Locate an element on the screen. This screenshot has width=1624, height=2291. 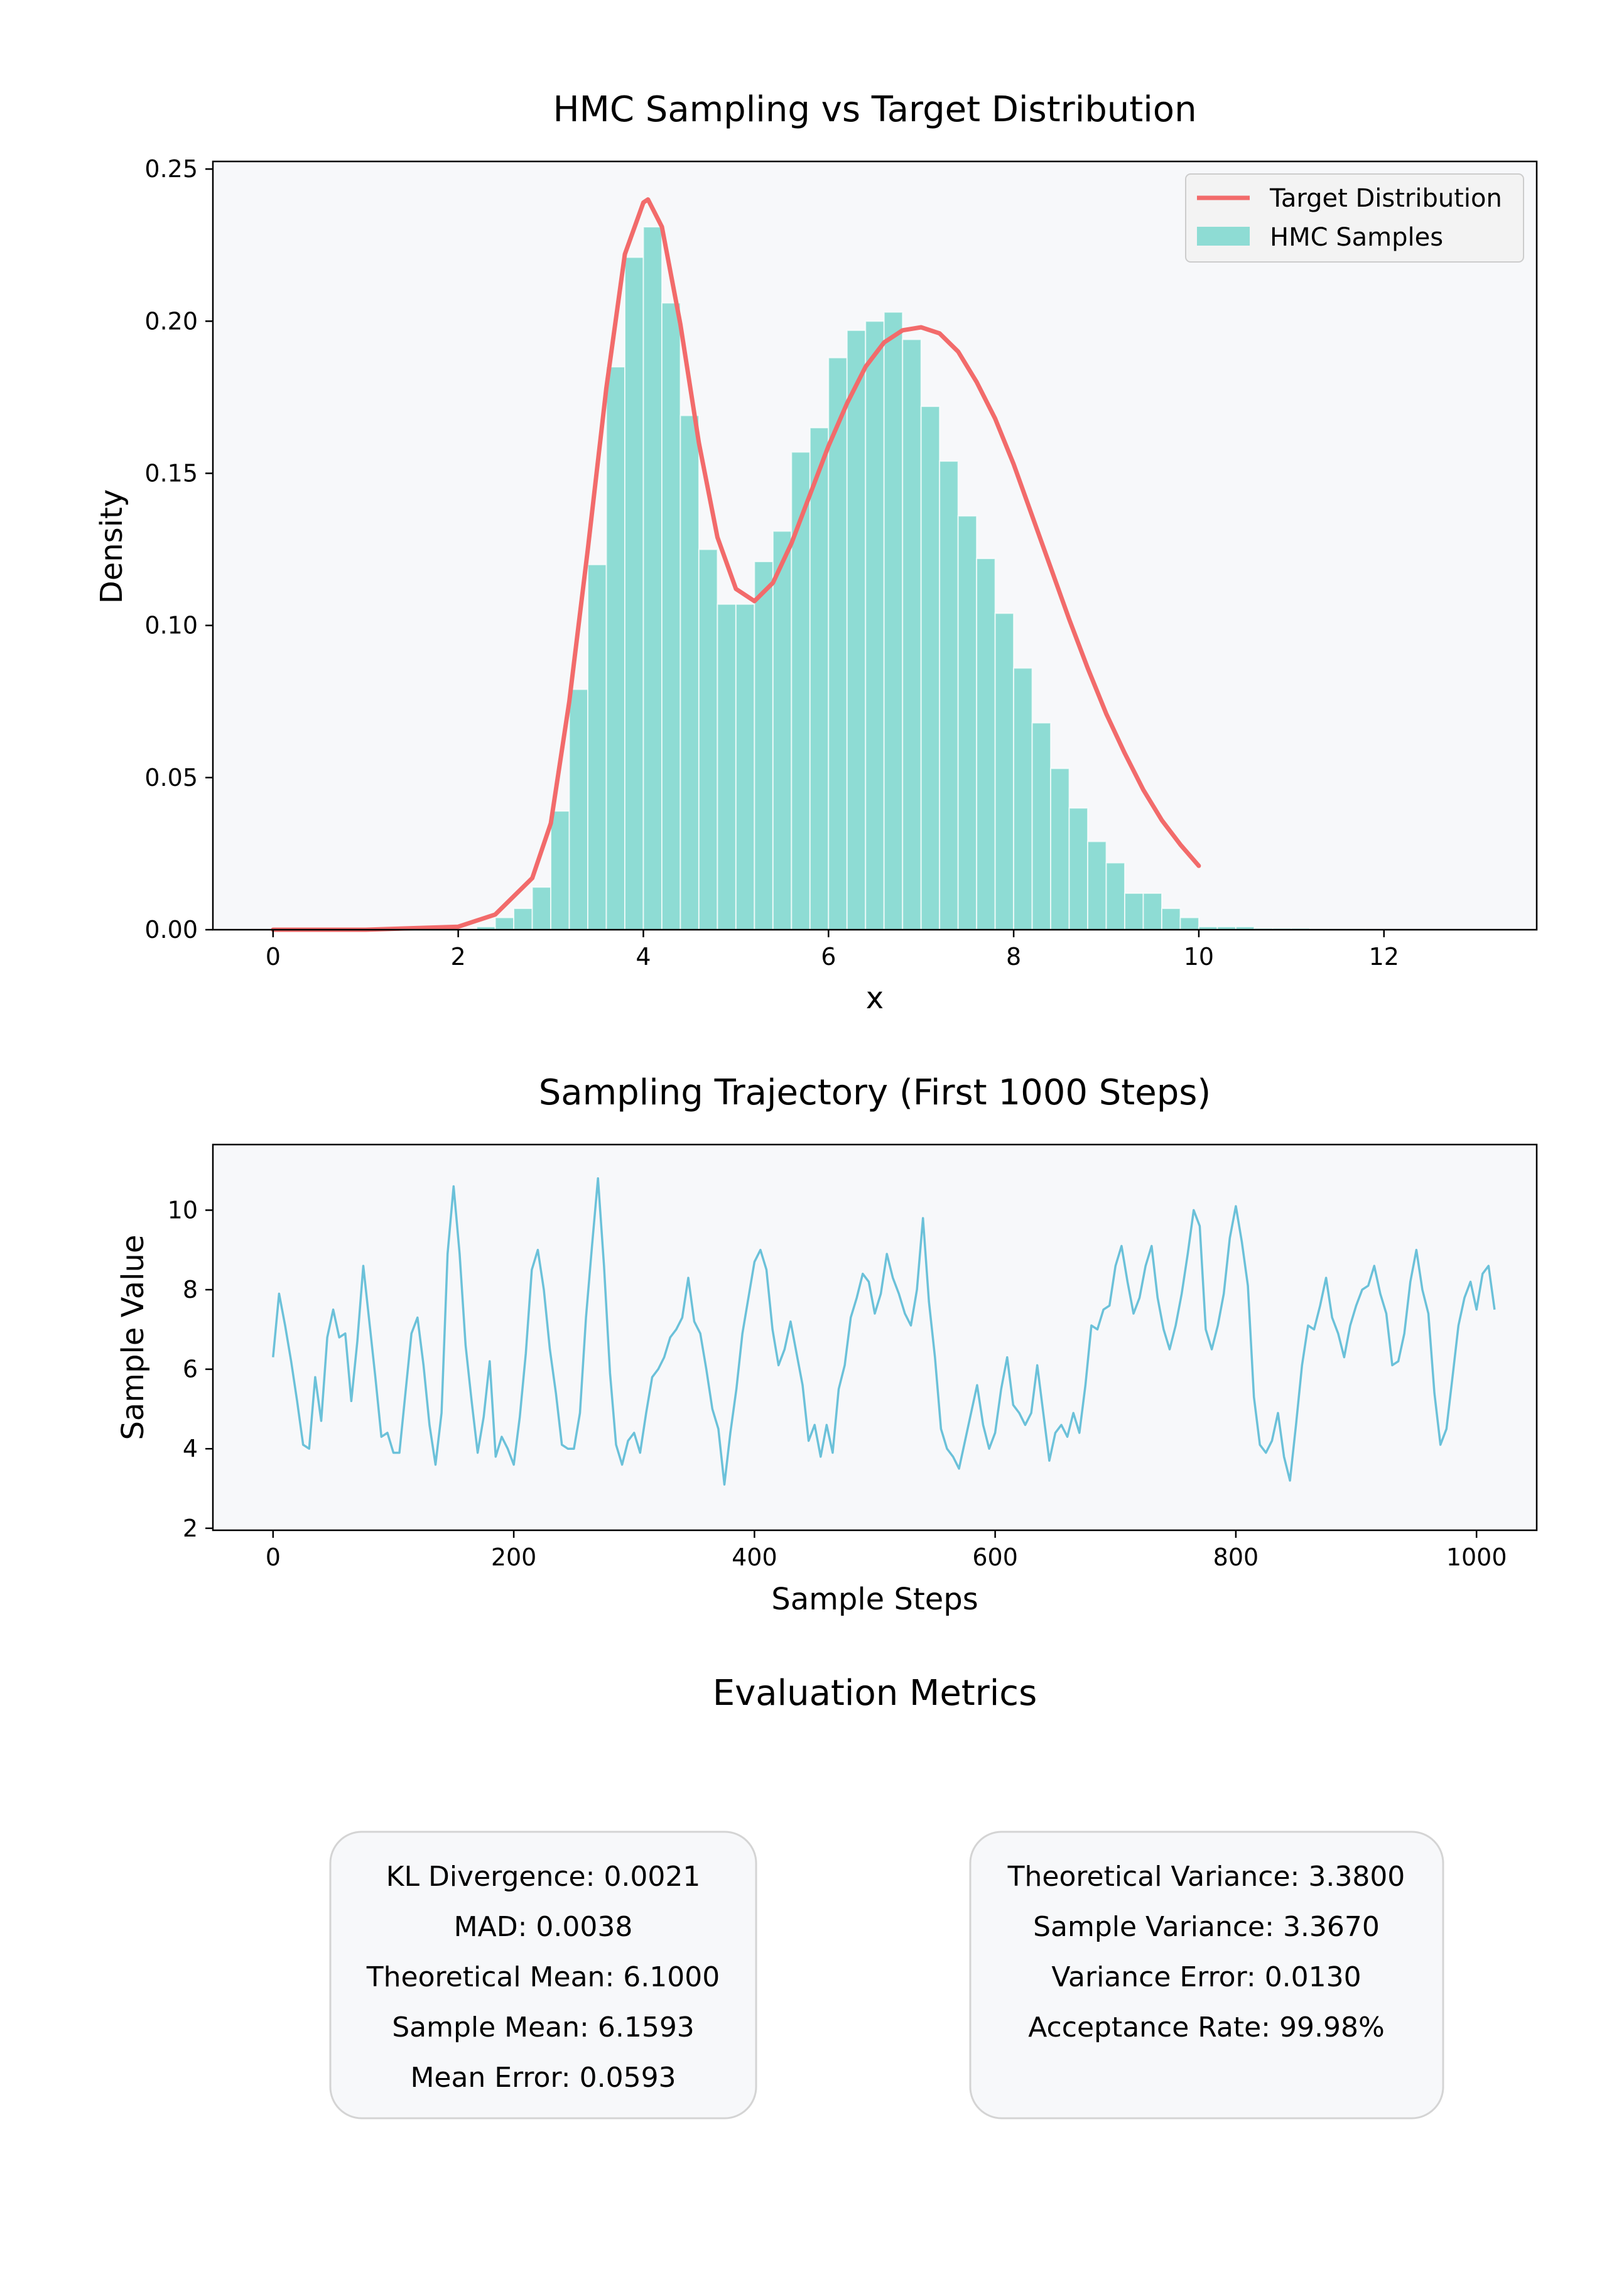
metric-variance-error: Variance Error: 0.0130 is located at coordinates (1206, 1977).